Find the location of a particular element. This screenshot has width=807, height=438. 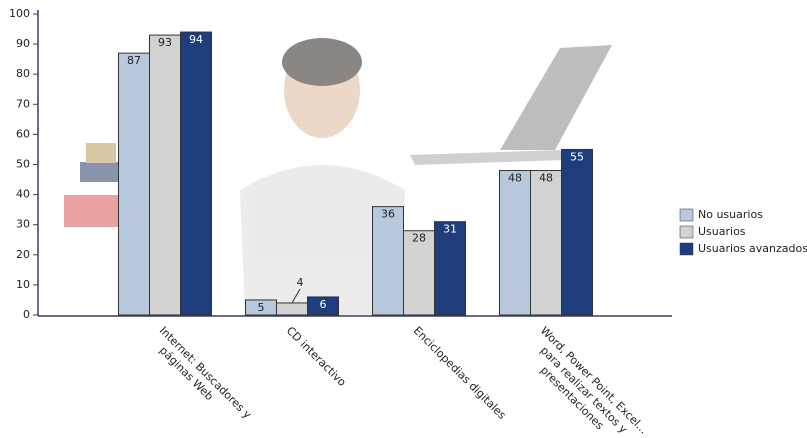

y-tick-label: 20 is located at coordinates (23, 254).